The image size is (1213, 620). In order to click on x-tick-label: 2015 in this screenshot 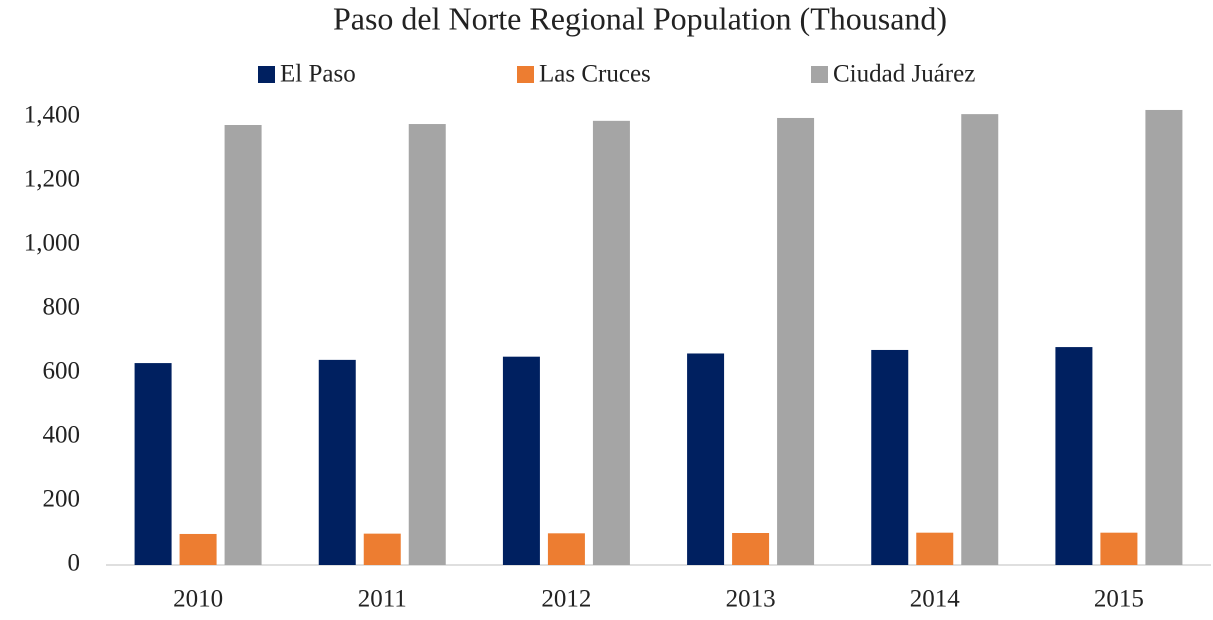, I will do `click(1119, 599)`.